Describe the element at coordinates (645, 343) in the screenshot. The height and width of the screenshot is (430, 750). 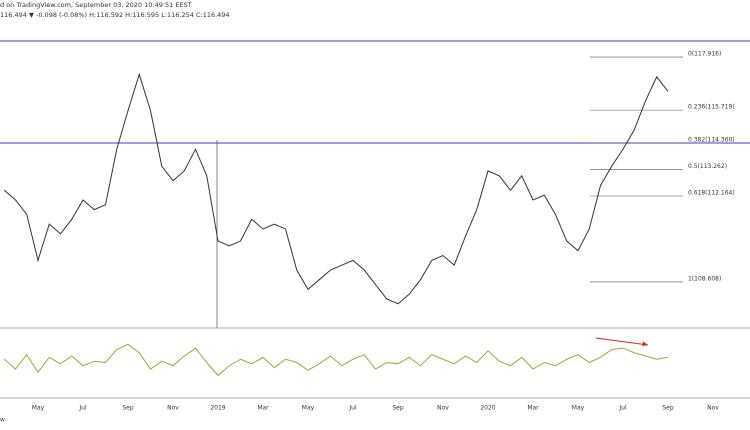
I see `arrow-head` at that location.